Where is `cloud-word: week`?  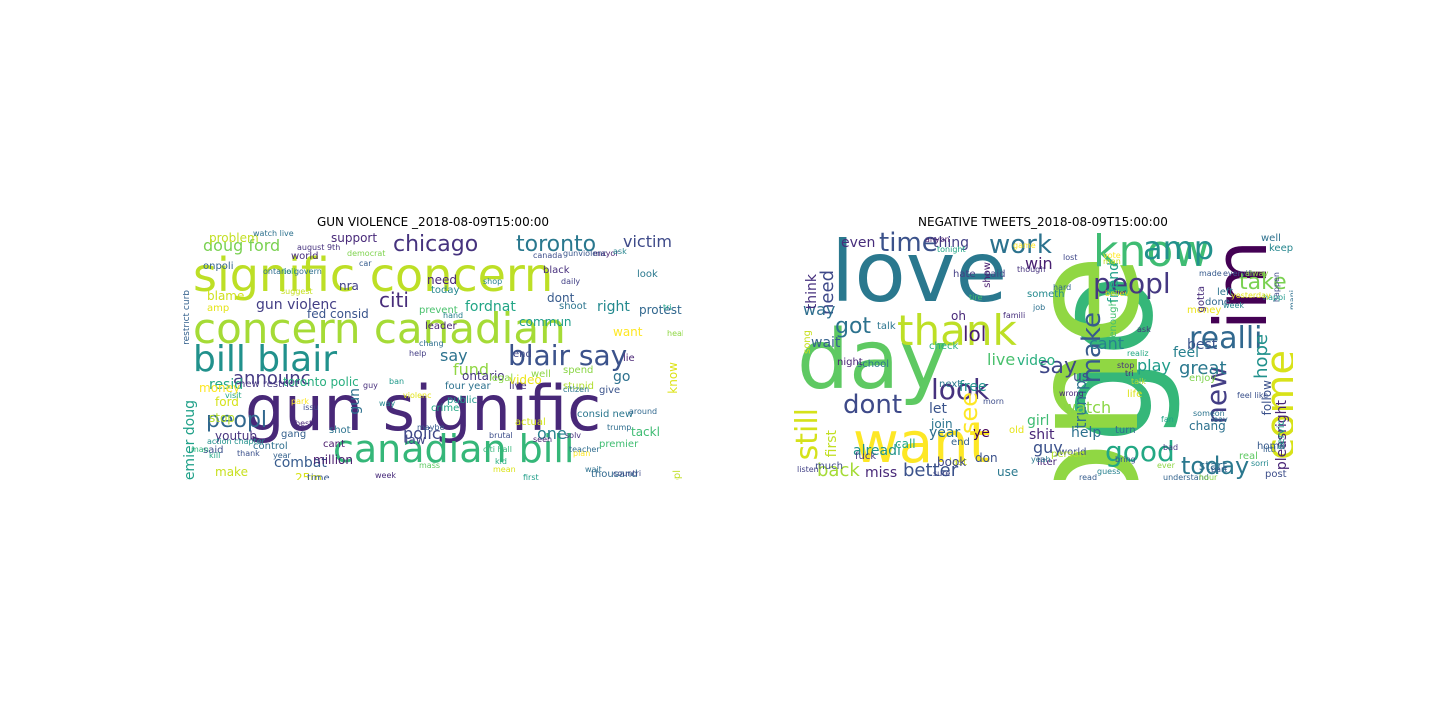
cloud-word: week is located at coordinates (1234, 305).